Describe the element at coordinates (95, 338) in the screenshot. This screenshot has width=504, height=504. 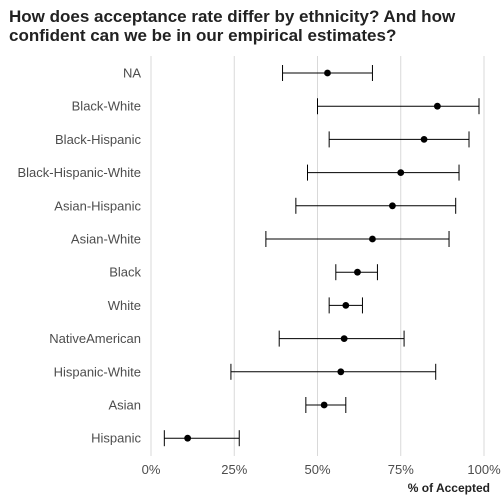
I see `y-tick-label-8: NativeAmerican` at that location.